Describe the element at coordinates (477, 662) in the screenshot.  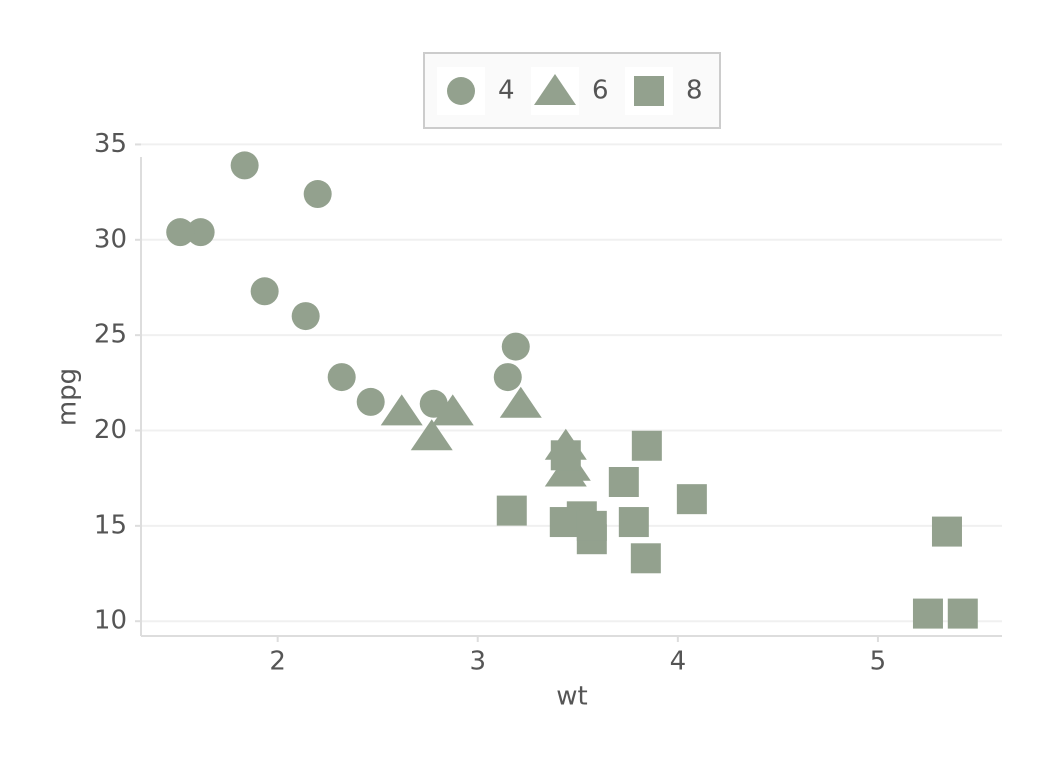
I see `x-tick-label: 3` at that location.